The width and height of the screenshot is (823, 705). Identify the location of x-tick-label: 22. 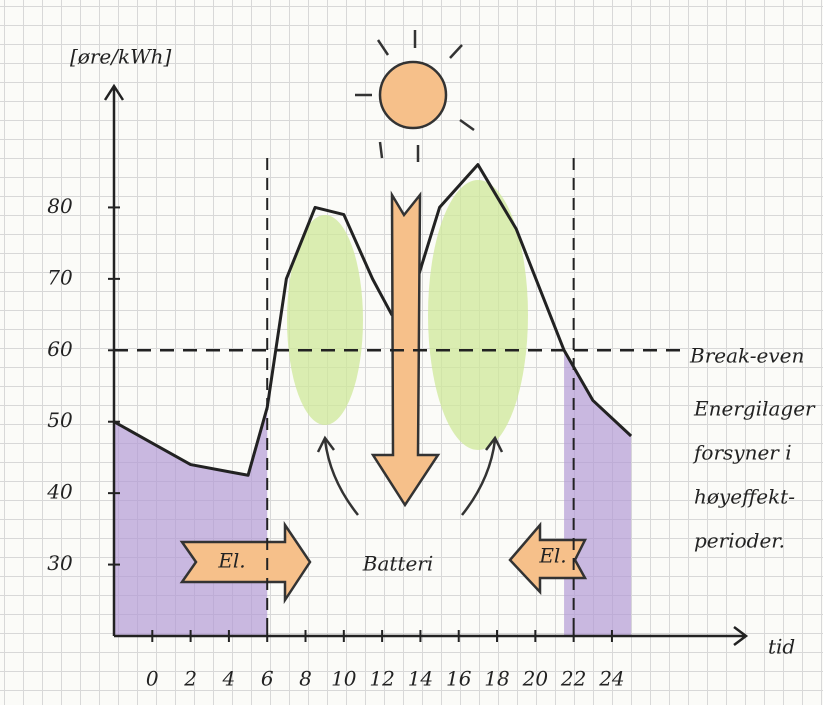
(573, 679).